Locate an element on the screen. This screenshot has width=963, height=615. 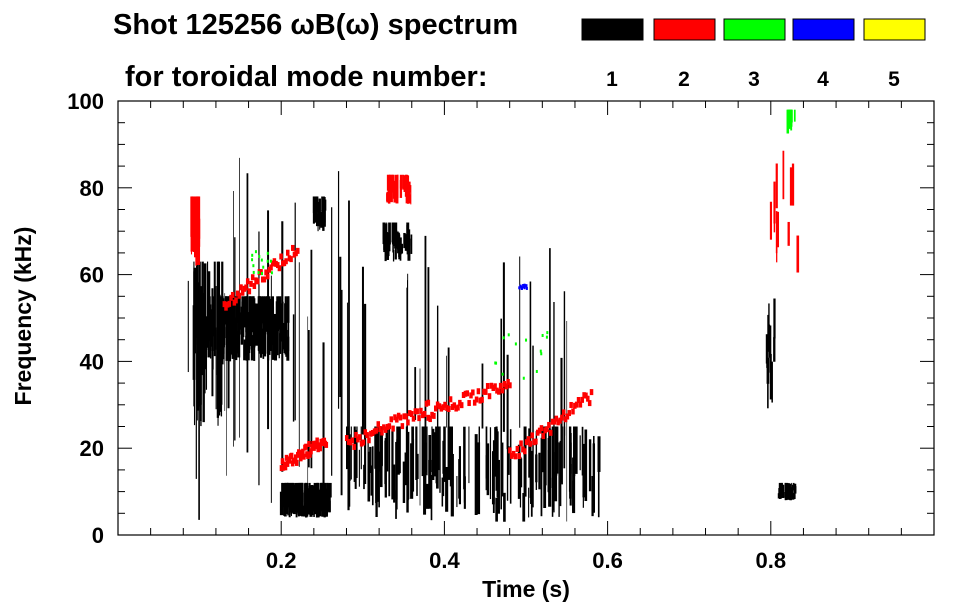
mode-1-band-group is located at coordinates (248, 329).